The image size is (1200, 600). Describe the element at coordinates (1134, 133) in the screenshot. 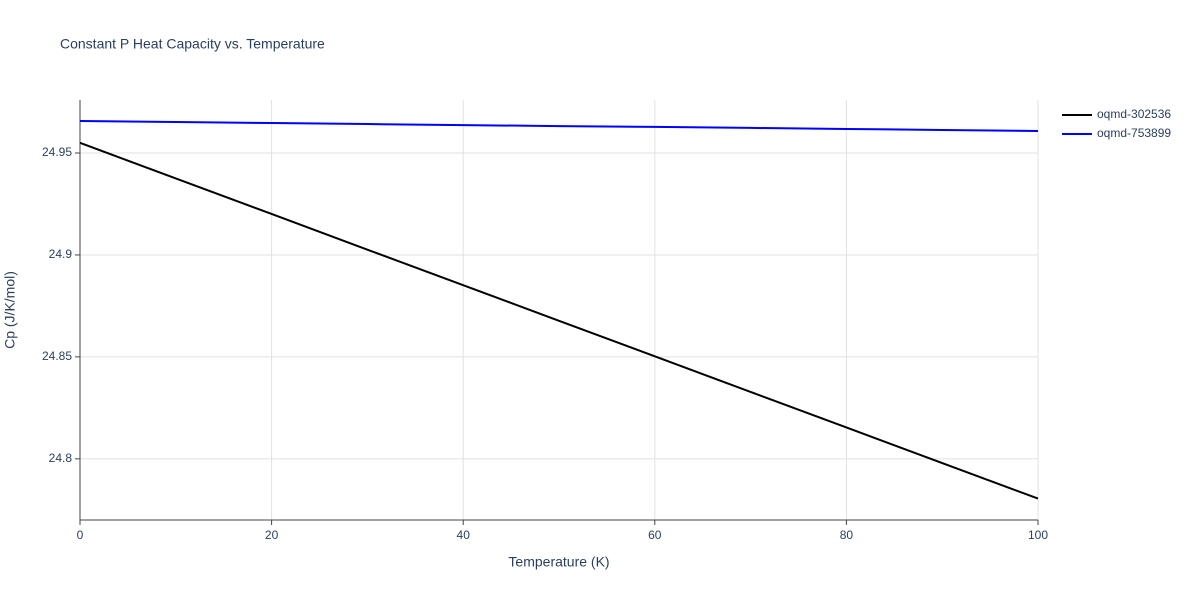

I see `legend-label: oqmd-753899` at that location.